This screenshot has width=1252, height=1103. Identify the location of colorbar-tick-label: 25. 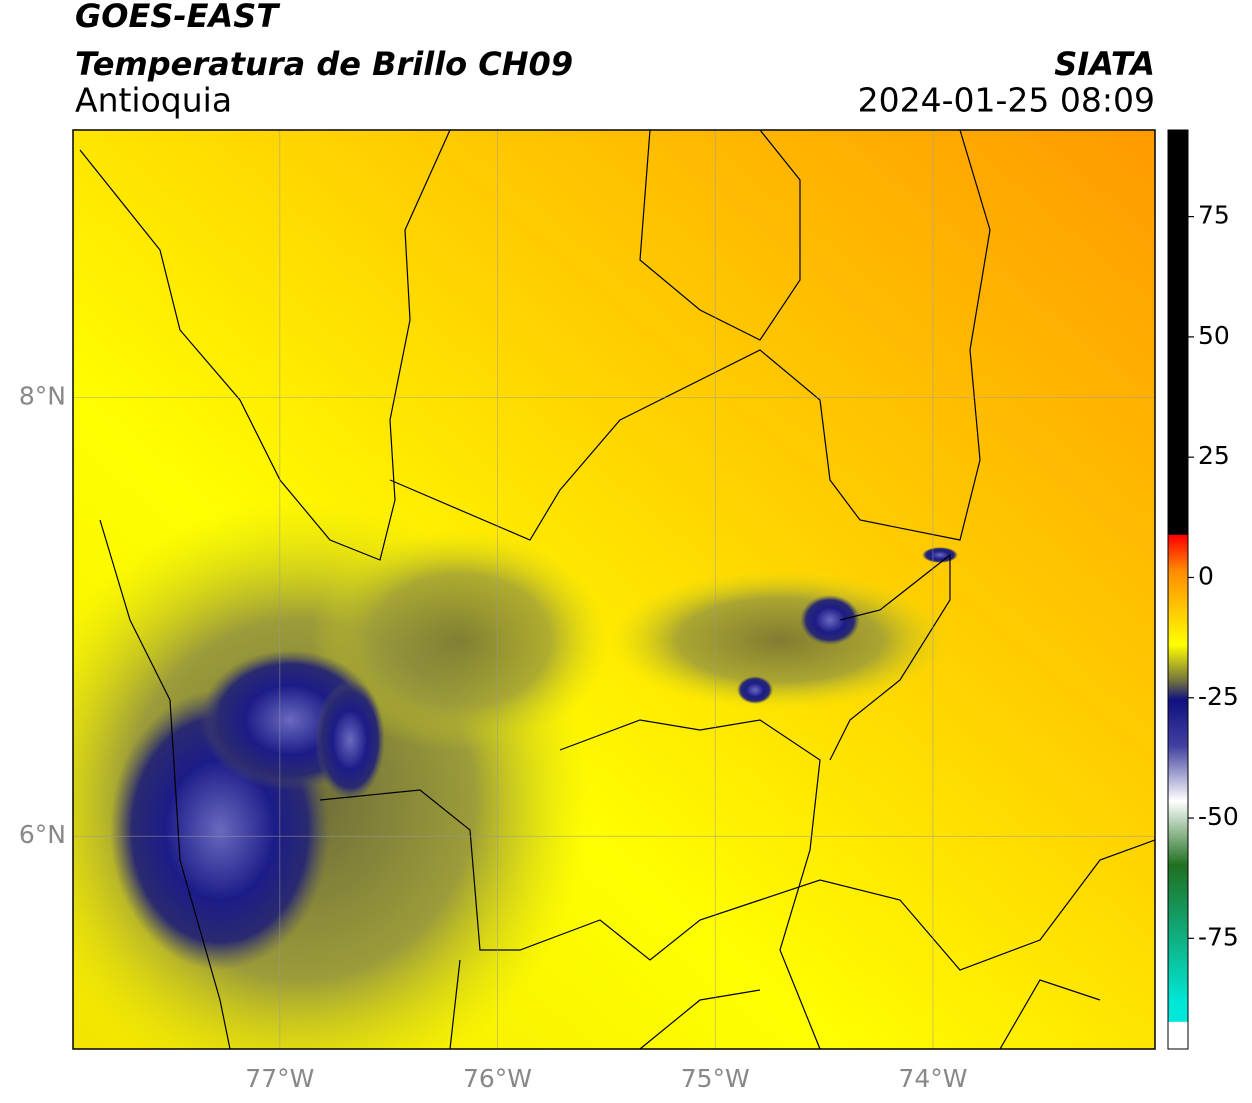
(1214, 455).